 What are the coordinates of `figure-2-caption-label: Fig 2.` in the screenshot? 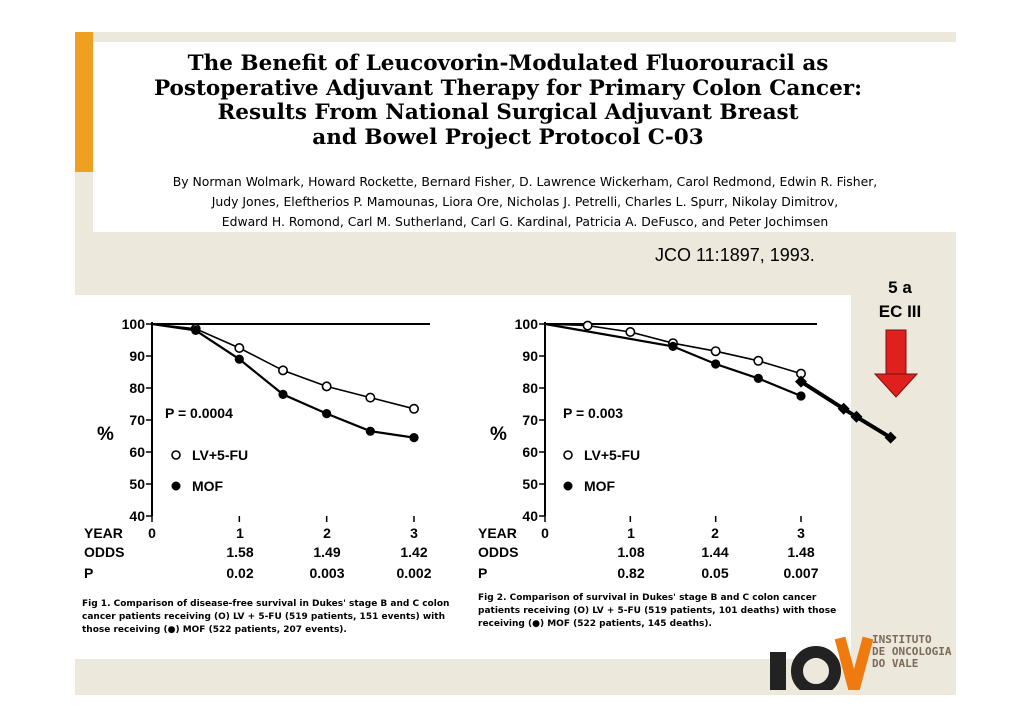 It's located at (492, 598).